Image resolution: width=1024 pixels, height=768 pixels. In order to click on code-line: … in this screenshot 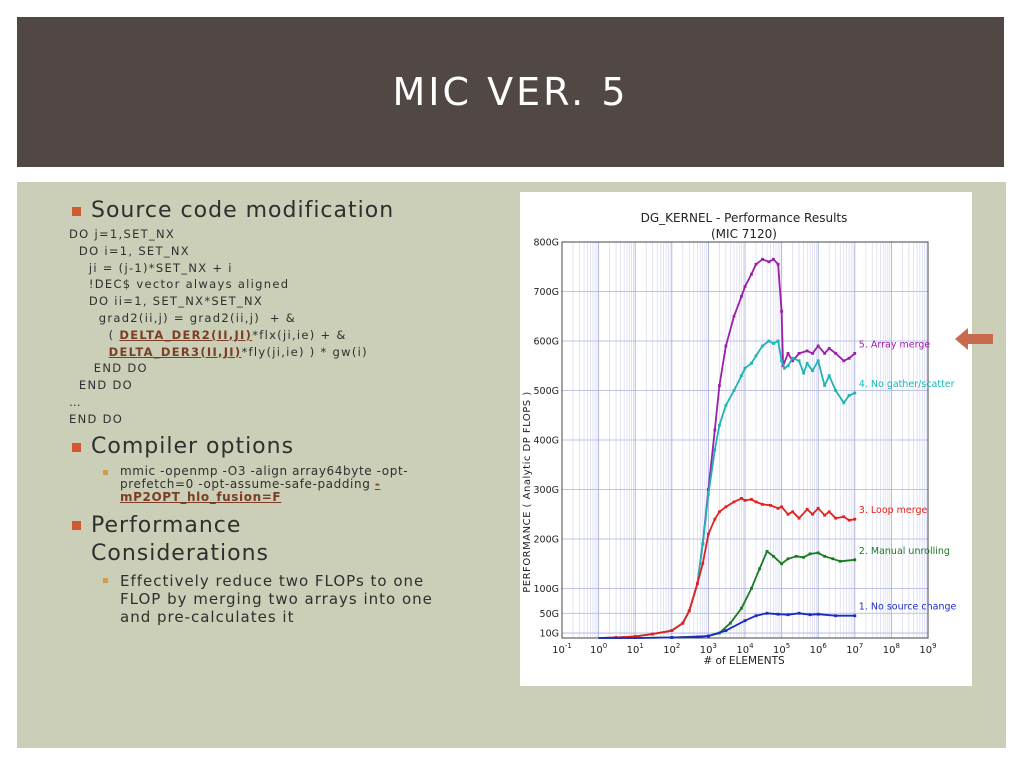, I will do `click(280, 402)`.